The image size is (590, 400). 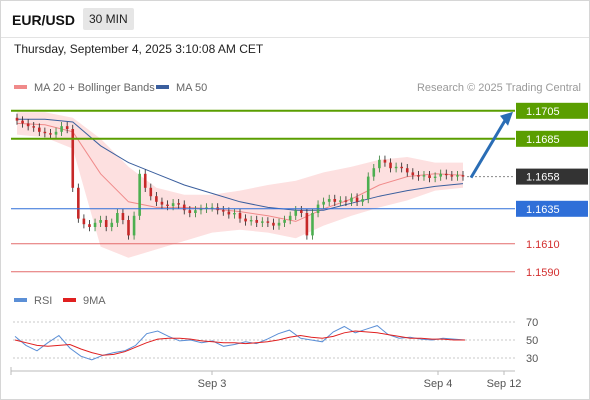 I want to click on copyright-label: Research © 2025 Trading Central, so click(x=499, y=88).